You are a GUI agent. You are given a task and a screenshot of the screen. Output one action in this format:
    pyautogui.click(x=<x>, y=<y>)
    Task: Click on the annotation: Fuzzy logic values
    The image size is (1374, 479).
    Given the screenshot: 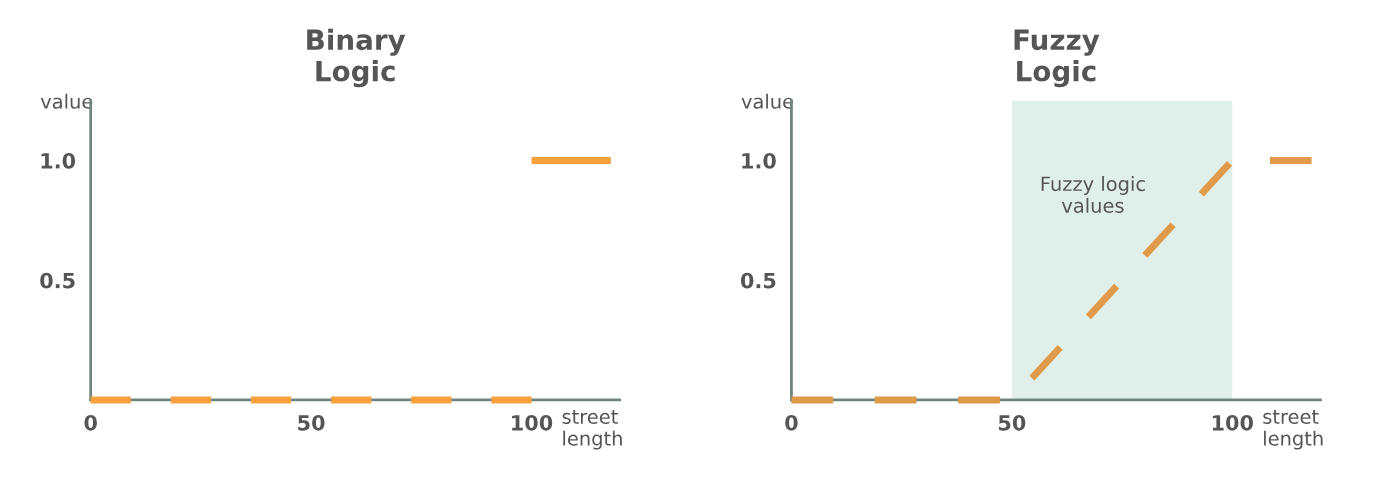 What is the action you would take?
    pyautogui.click(x=1093, y=194)
    